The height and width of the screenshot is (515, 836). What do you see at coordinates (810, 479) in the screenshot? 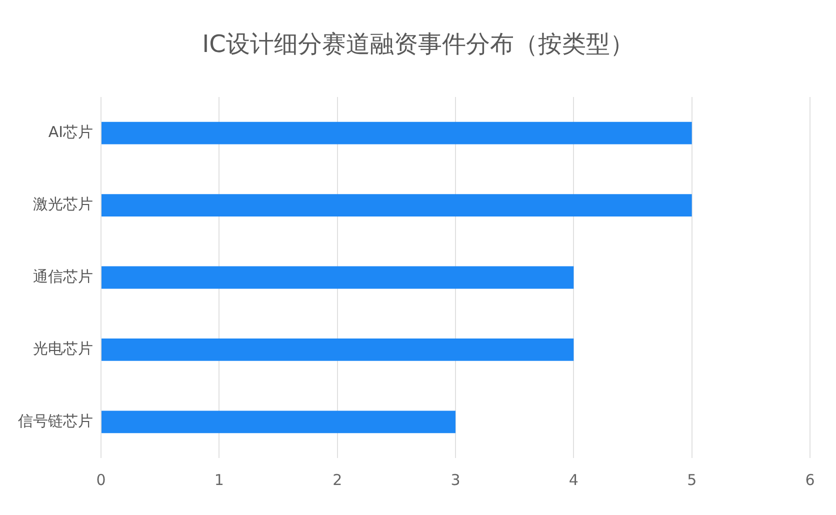
I see `x-tick-label: 6` at bounding box center [810, 479].